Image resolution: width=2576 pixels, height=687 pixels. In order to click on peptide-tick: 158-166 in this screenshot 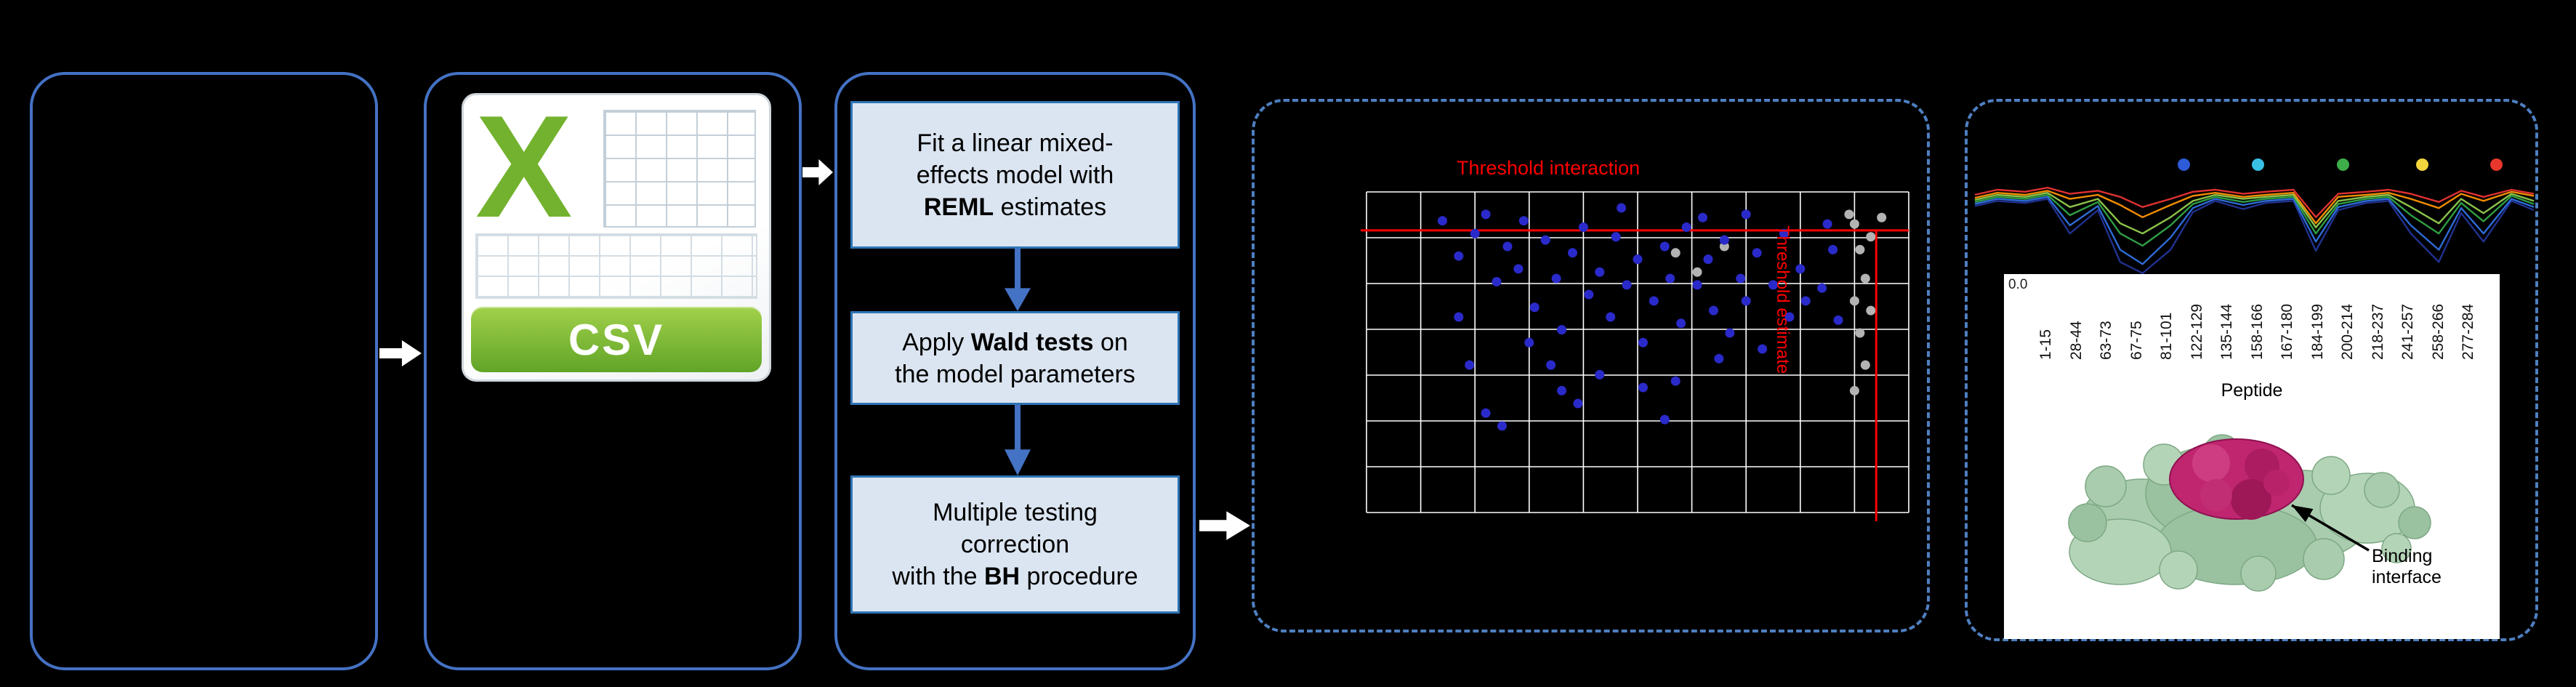, I will do `click(2257, 331)`.